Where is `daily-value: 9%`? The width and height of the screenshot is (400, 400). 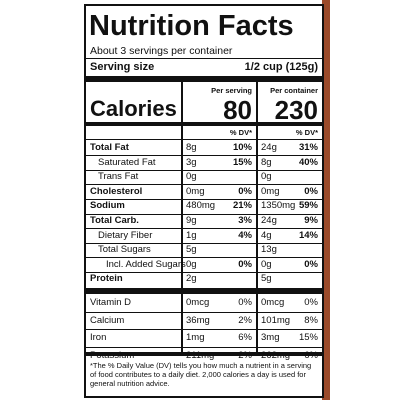 daily-value: 9% is located at coordinates (311, 220).